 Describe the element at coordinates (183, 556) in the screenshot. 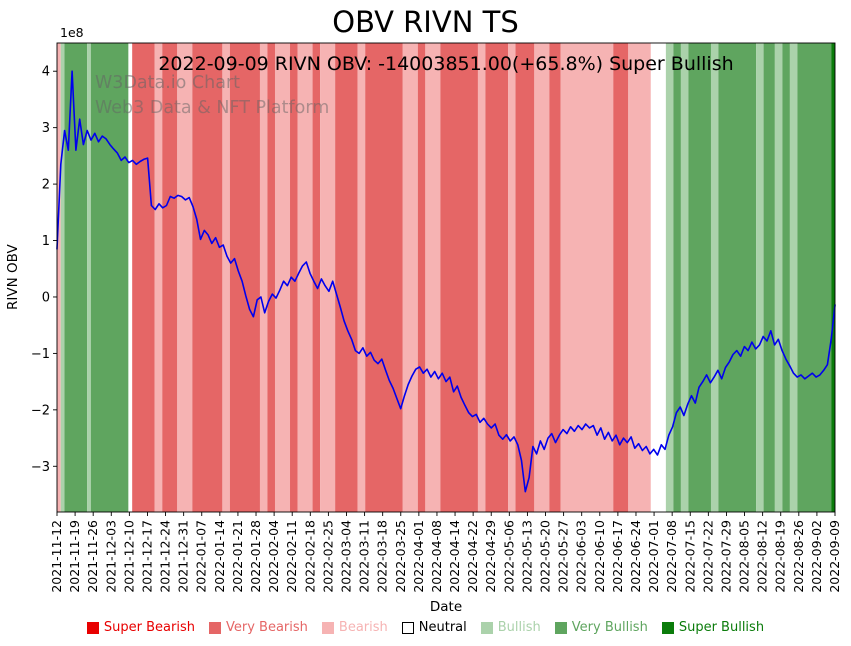

I see `x-tick-label: 2021-12-31` at that location.